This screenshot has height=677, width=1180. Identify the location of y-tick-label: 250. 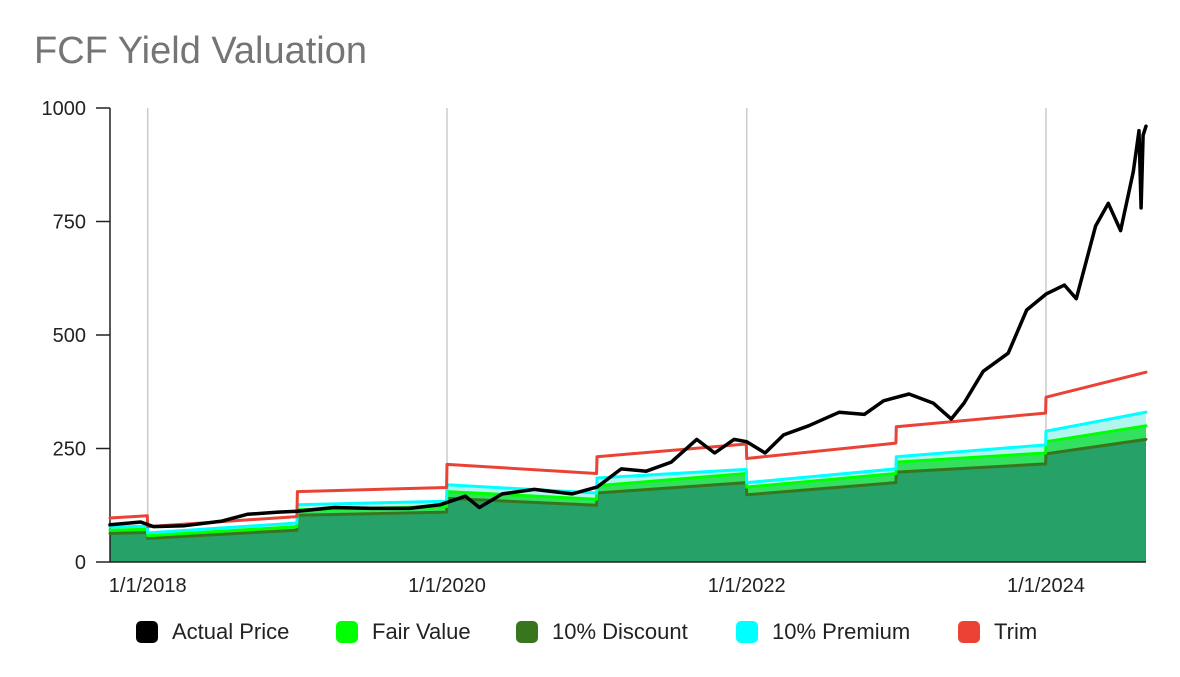
(69, 450).